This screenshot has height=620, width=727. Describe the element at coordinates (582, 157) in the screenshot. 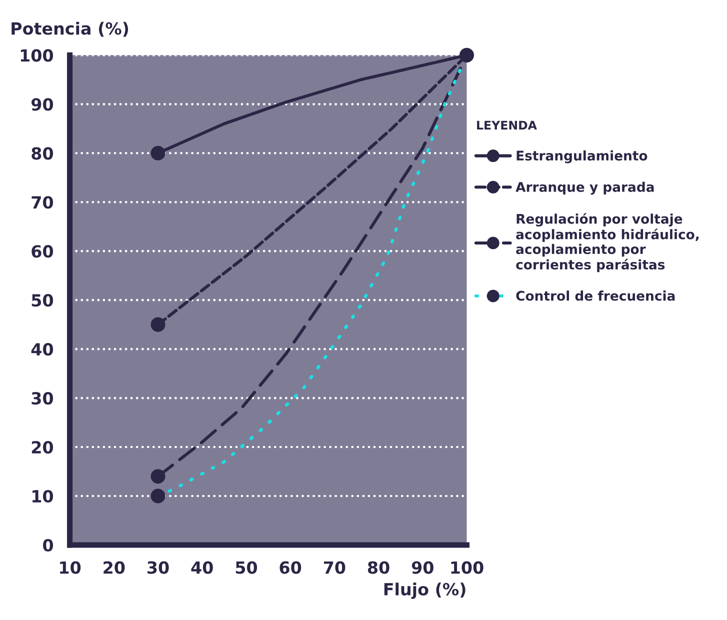

I see `legend-label: Estrangulamiento` at that location.